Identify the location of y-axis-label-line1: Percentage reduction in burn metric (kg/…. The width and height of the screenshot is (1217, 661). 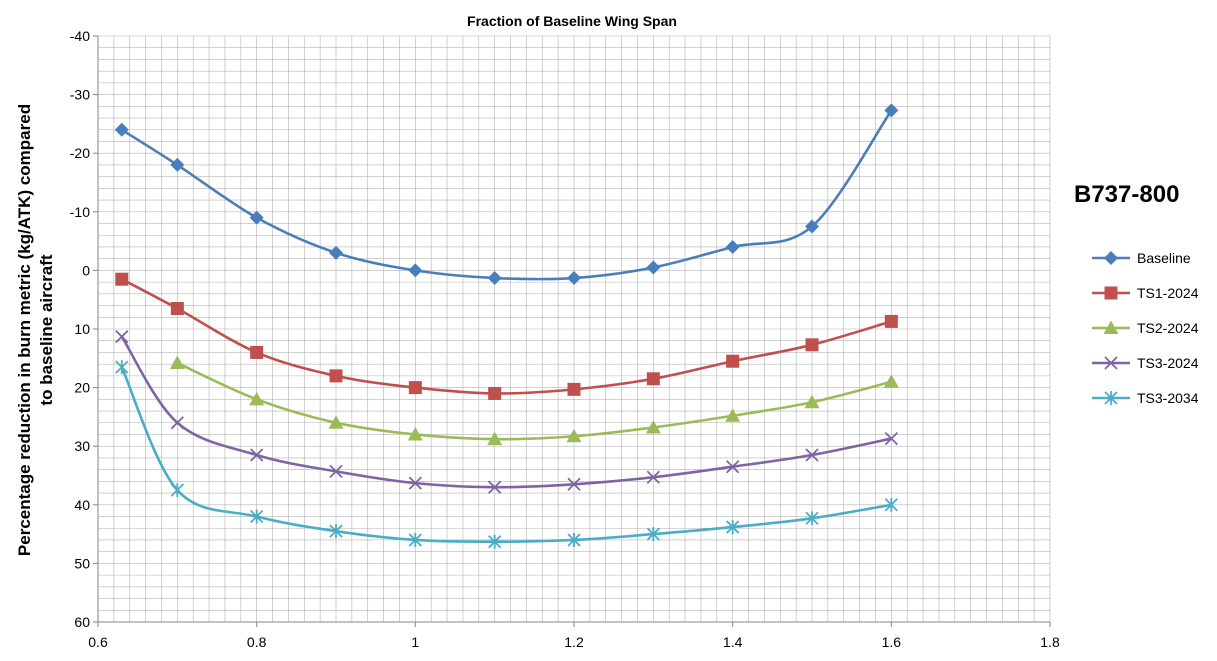
(24, 330).